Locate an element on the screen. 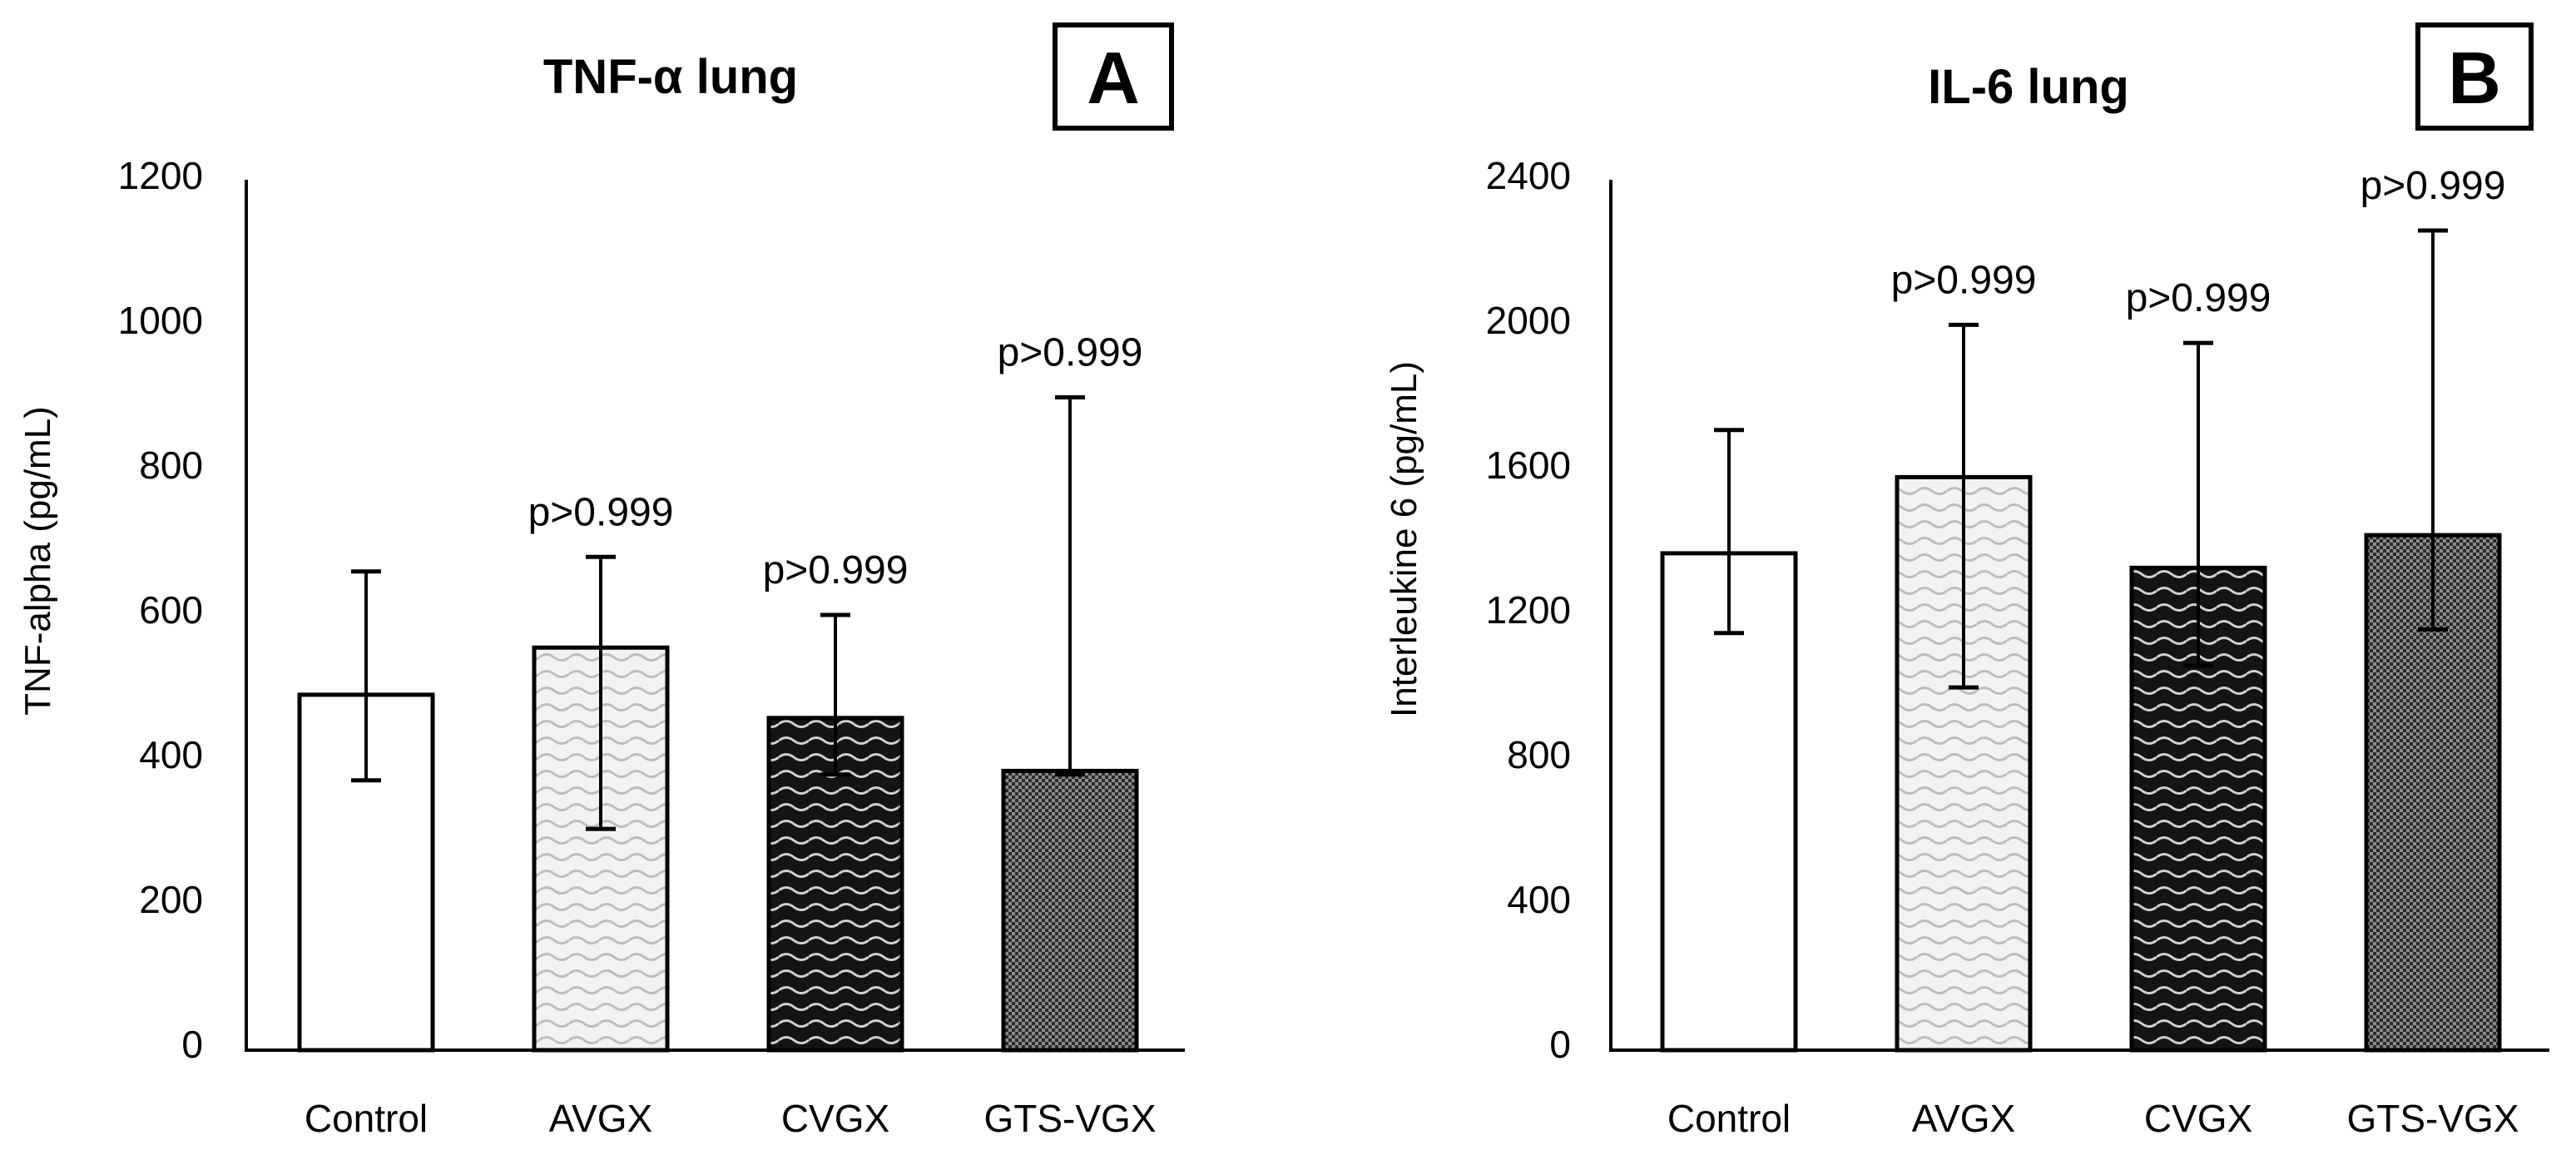  panel-b-y-ticks: 0 400 800 1200 1600 2000 2400 is located at coordinates (1528, 610).